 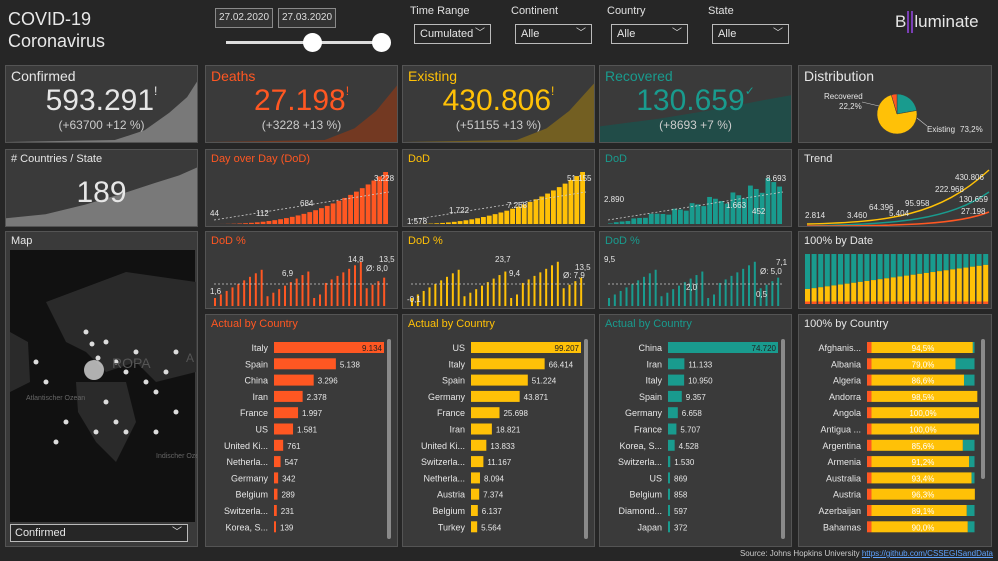 I want to click on state-select: Alle ﹀, so click(x=750, y=34).